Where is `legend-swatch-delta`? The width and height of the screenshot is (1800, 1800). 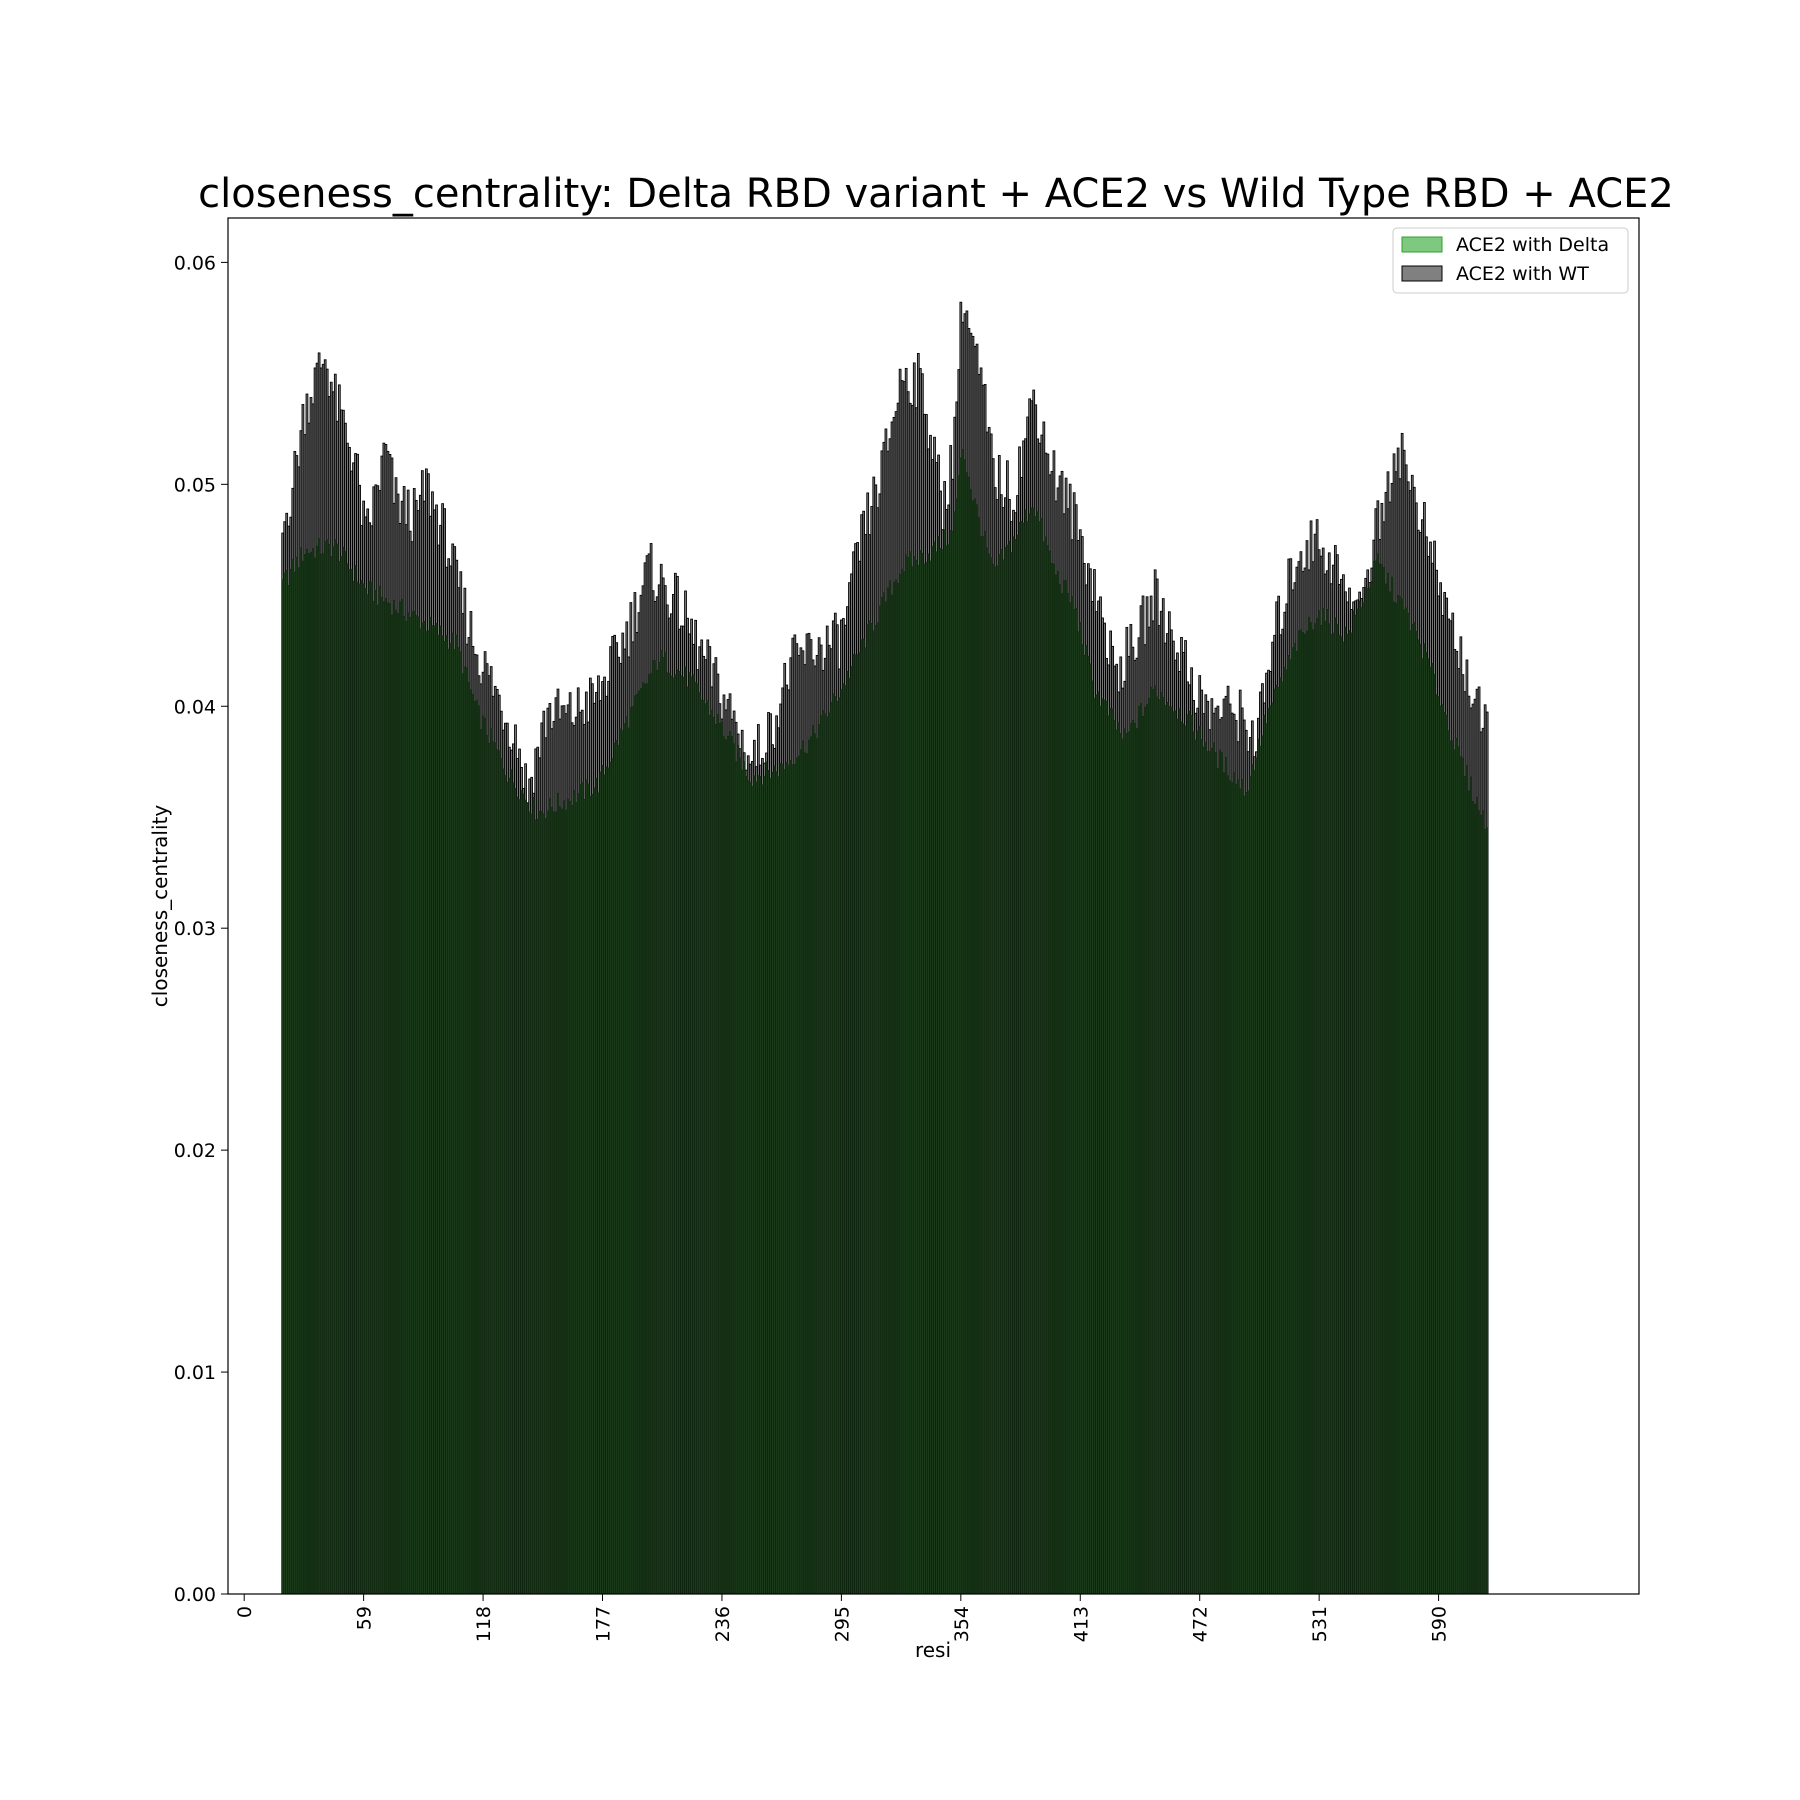 legend-swatch-delta is located at coordinates (1422, 244).